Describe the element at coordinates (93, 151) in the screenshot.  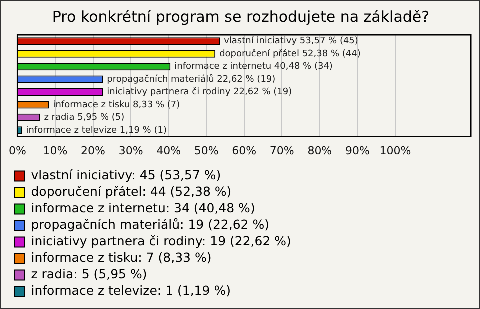
I see `x-tick-label: 20%` at that location.